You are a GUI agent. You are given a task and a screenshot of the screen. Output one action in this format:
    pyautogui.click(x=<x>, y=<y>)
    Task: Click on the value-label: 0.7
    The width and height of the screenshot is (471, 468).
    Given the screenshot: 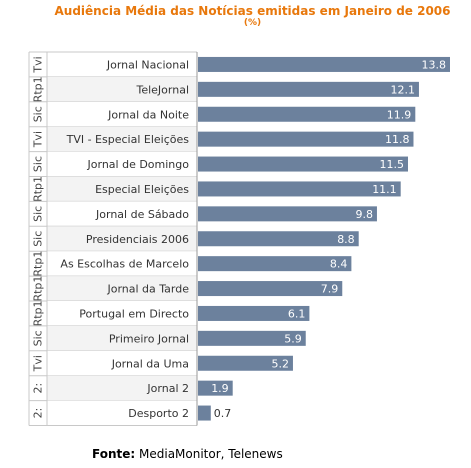 What is the action you would take?
    pyautogui.click(x=223, y=413)
    